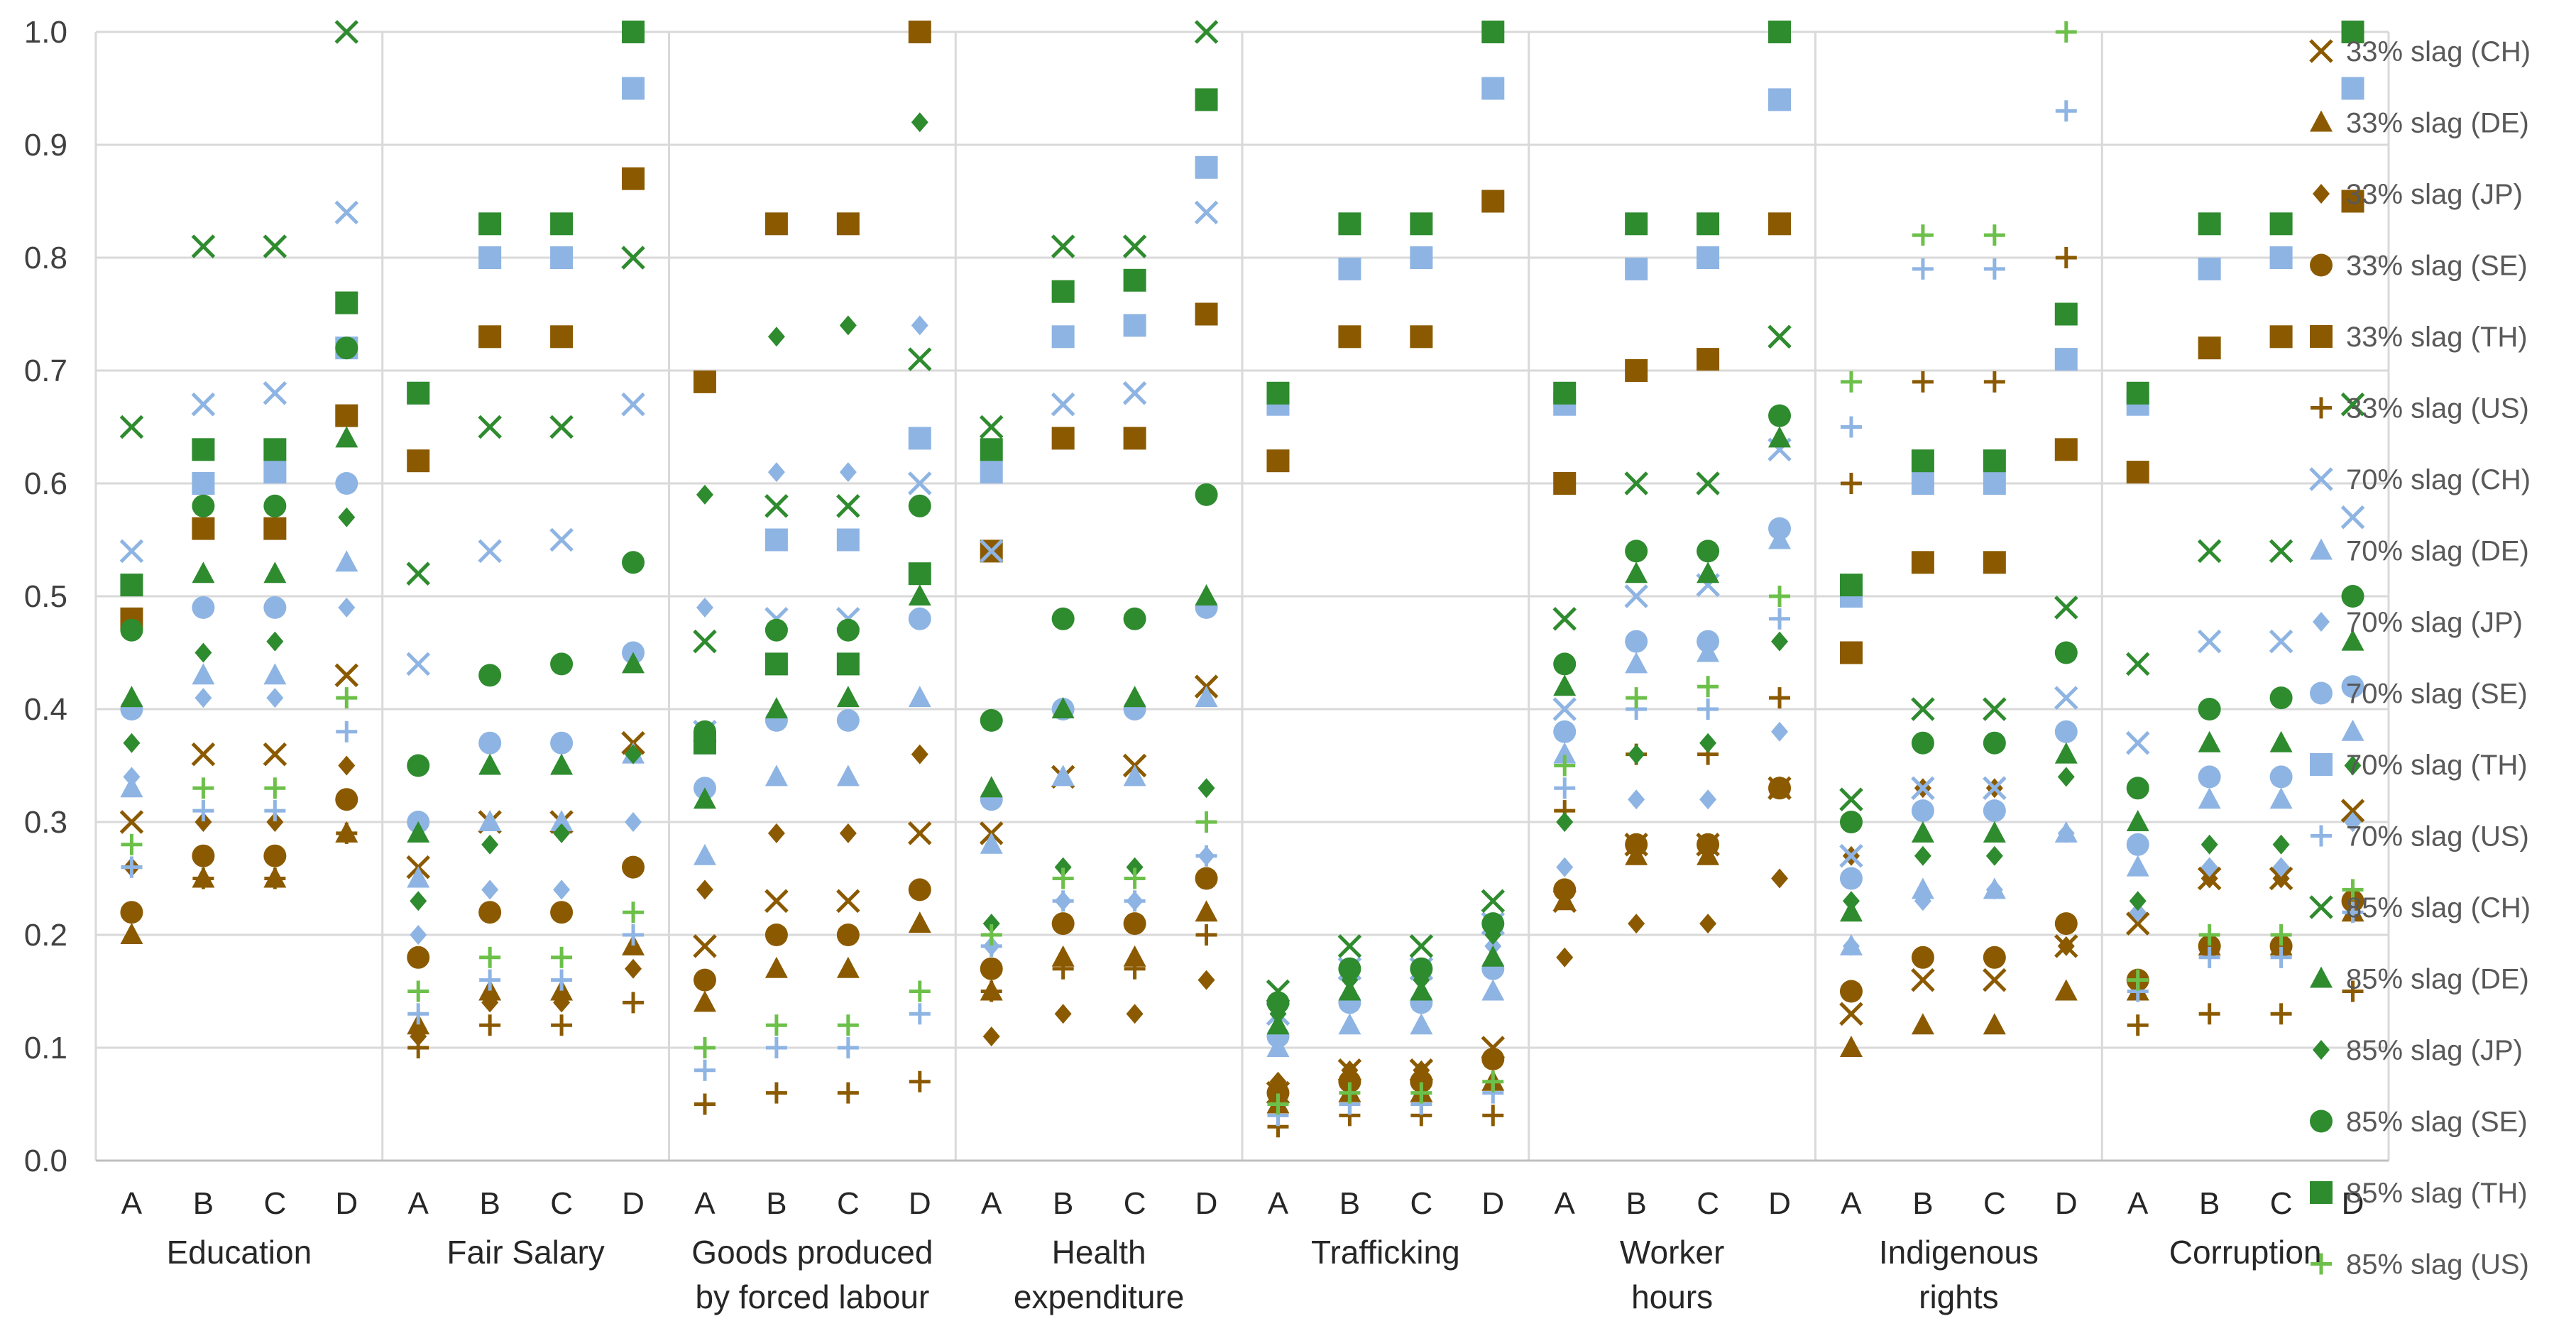  Describe the element at coordinates (2437, 1122) in the screenshot. I see `legend-label: 85% slag (SE)` at that location.